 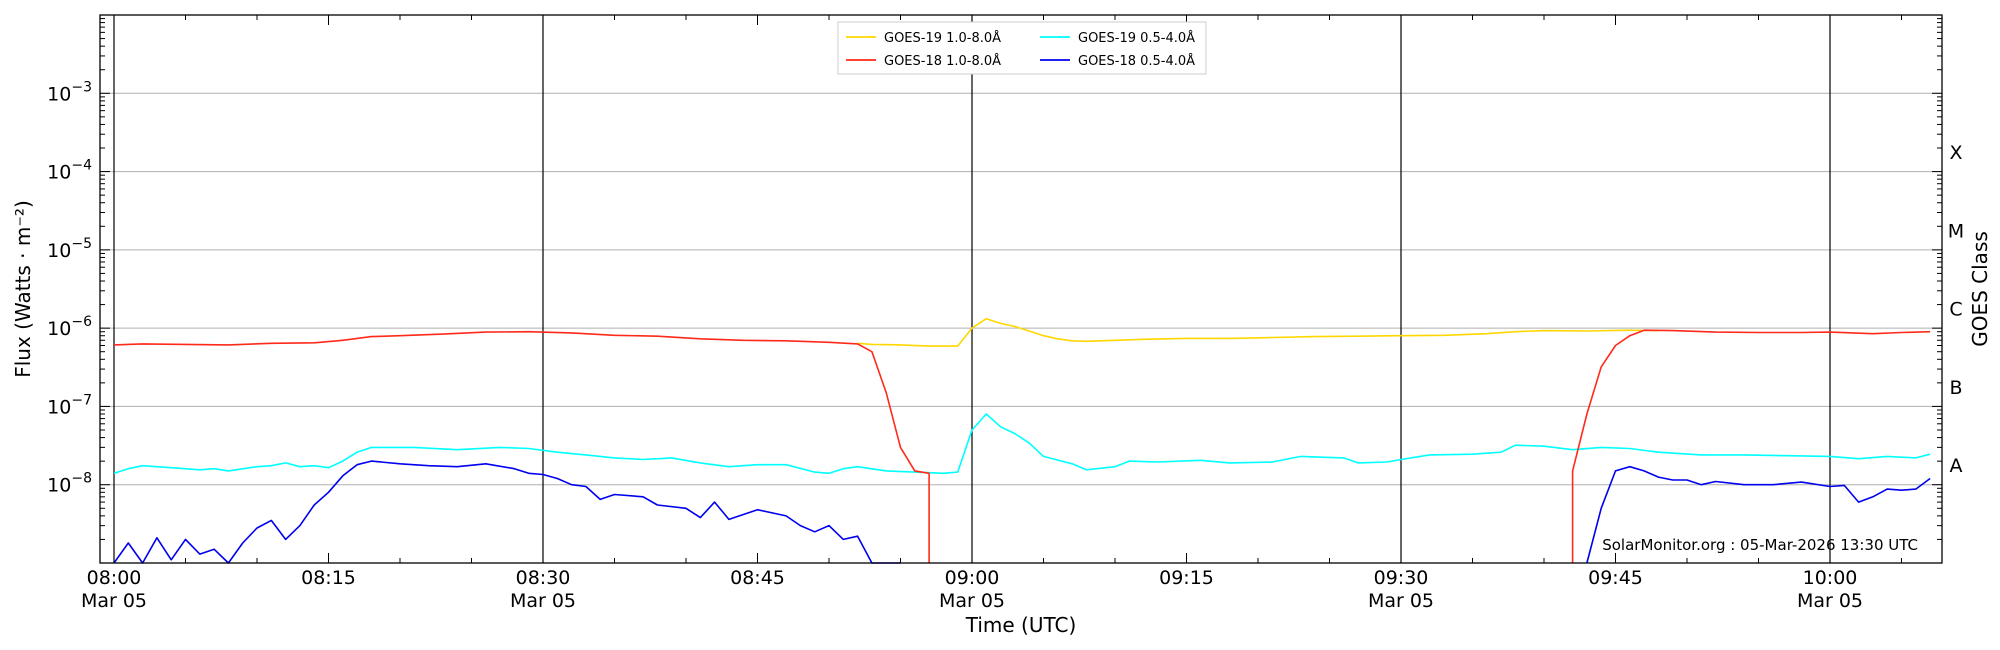 I want to click on right-axis-title: GOES Class, so click(x=1980, y=289).